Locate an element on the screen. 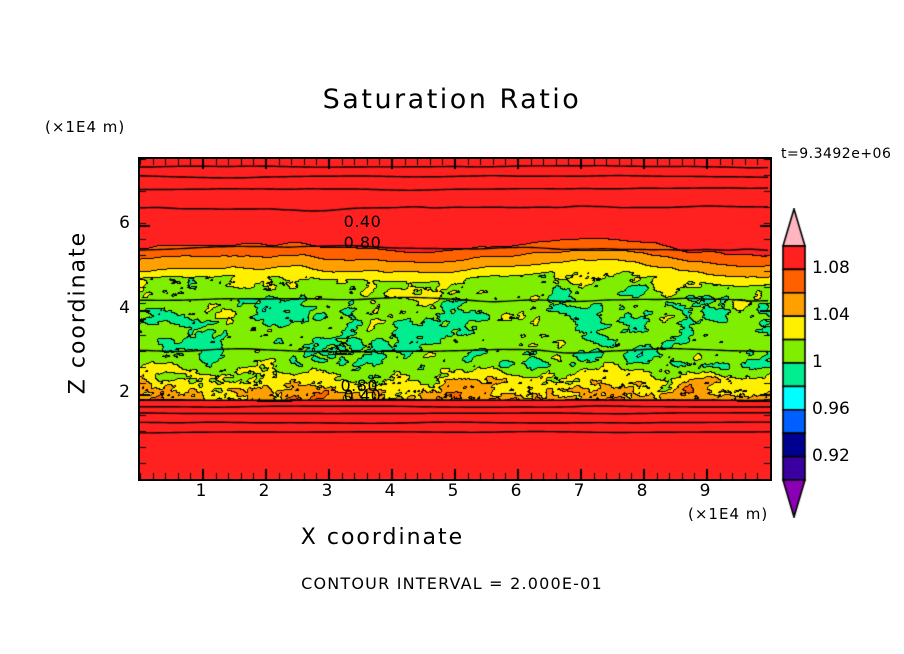  time-annotation: t=9.3492e+06 is located at coordinates (836, 154).